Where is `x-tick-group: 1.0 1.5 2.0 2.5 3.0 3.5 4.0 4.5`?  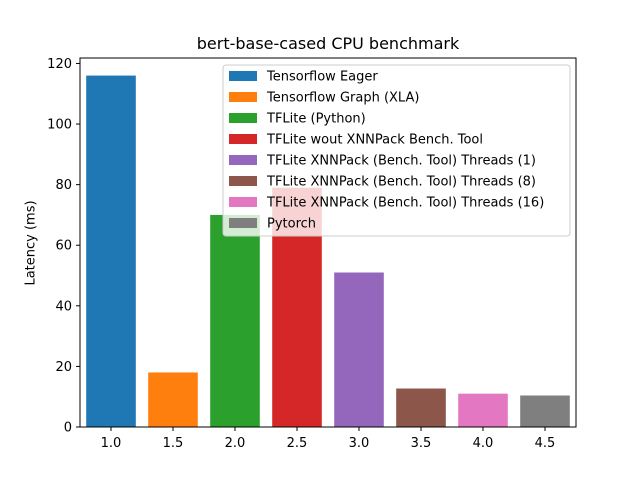
x-tick-group: 1.0 1.5 2.0 2.5 3.0 3.5 4.0 4.5 is located at coordinates (328, 439).